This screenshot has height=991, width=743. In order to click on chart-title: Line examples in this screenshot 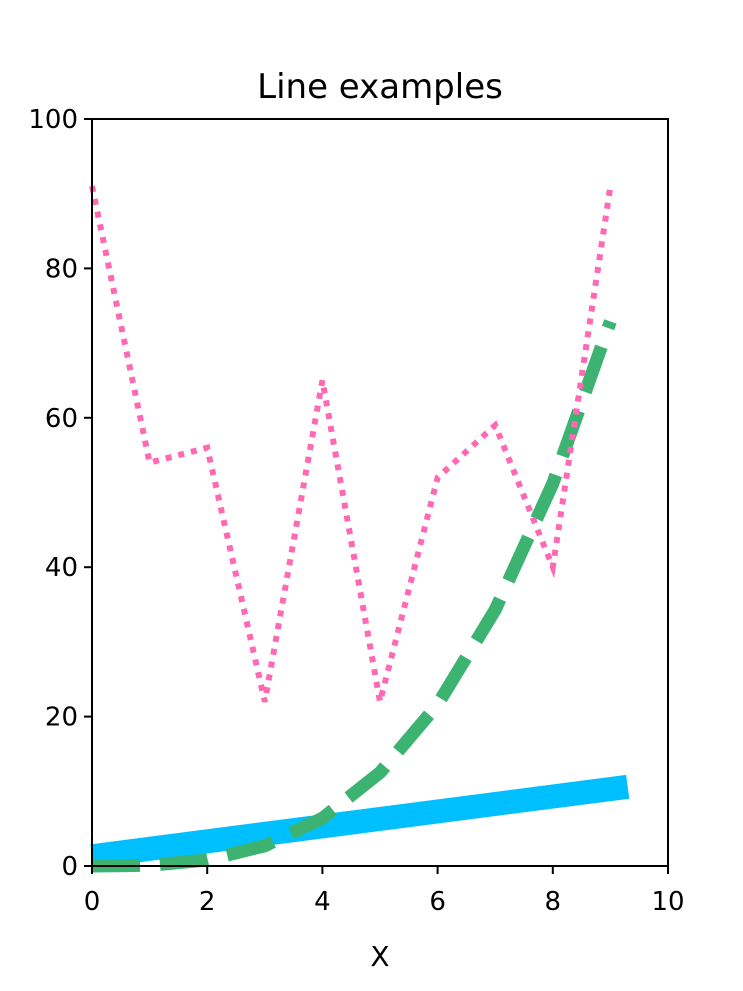, I will do `click(380, 87)`.